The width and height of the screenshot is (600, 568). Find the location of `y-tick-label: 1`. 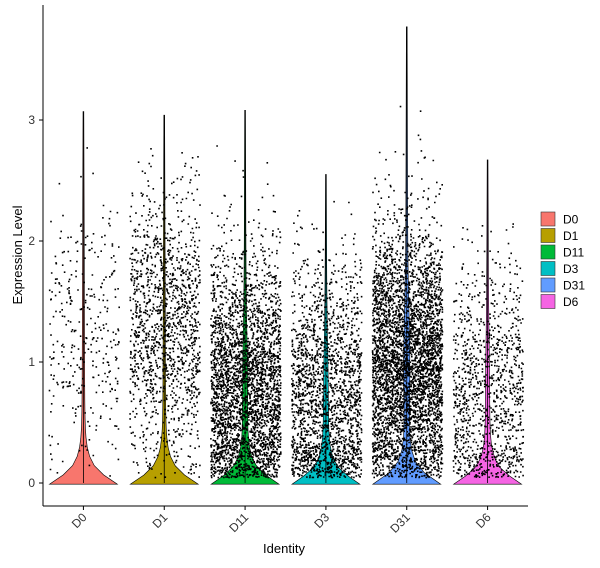

y-tick-label: 1 is located at coordinates (31, 362).